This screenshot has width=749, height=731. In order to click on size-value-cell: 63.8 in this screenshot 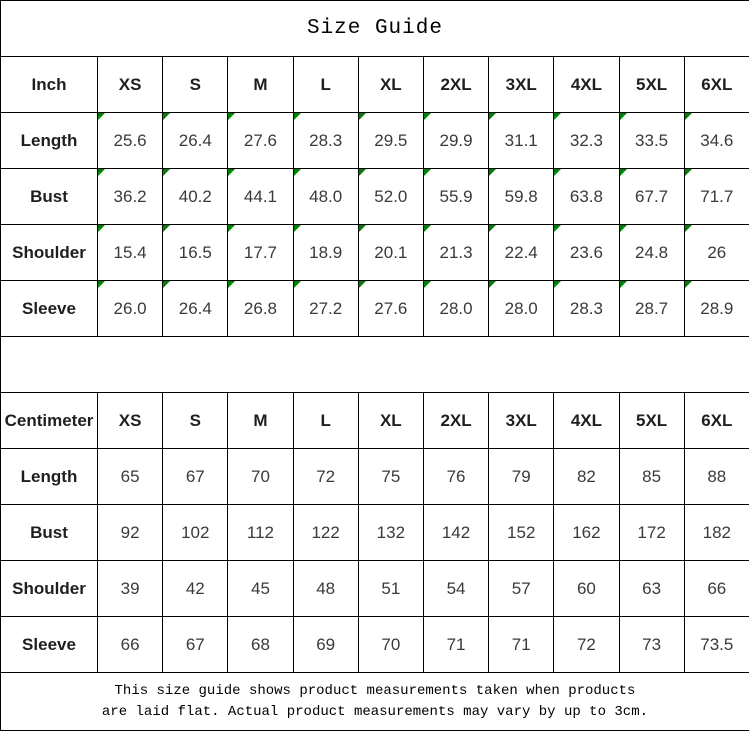, I will do `click(586, 197)`.